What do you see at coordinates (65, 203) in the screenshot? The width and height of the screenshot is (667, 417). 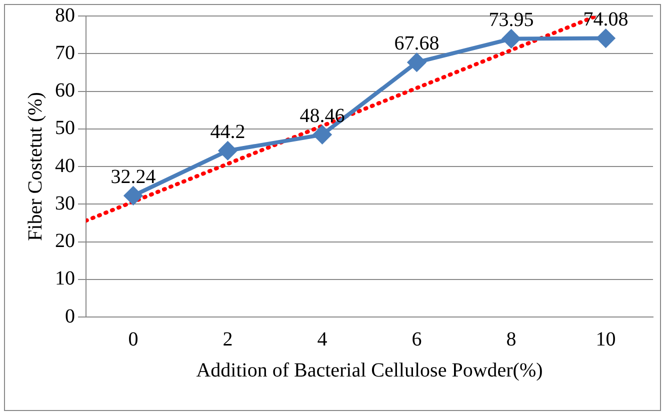 I see `y-tick-label: 30` at bounding box center [65, 203].